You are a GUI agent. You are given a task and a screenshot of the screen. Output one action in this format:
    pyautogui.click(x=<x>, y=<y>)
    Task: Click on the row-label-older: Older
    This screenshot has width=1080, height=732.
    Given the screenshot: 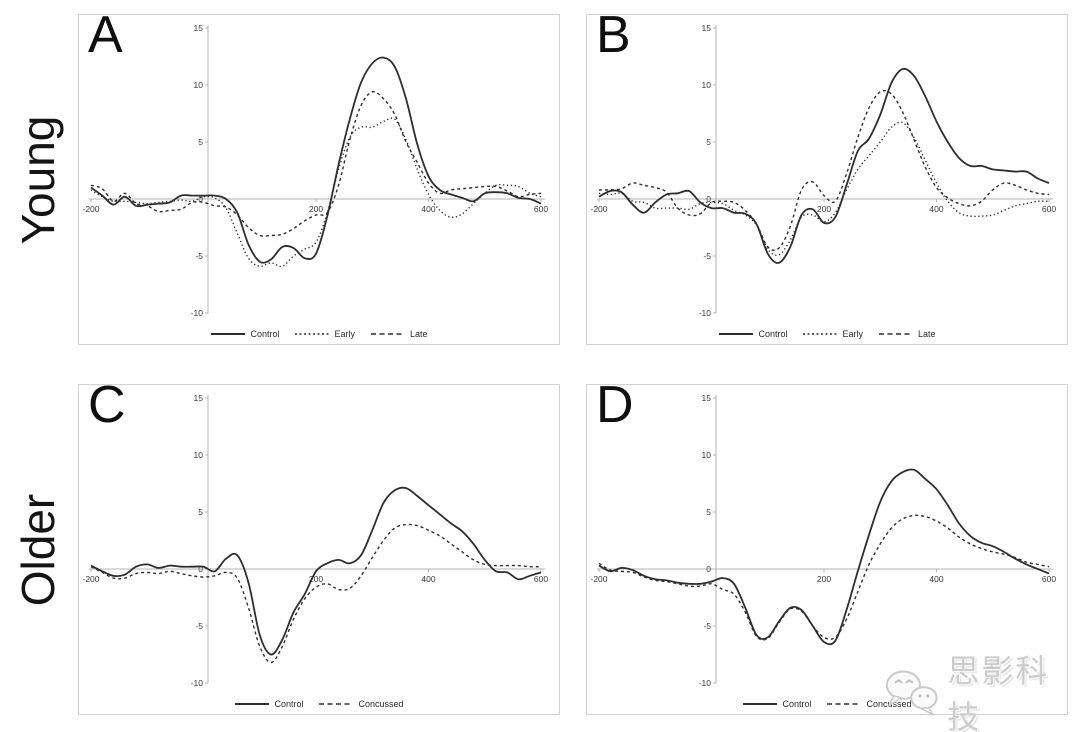 What is the action you would take?
    pyautogui.click(x=38, y=550)
    